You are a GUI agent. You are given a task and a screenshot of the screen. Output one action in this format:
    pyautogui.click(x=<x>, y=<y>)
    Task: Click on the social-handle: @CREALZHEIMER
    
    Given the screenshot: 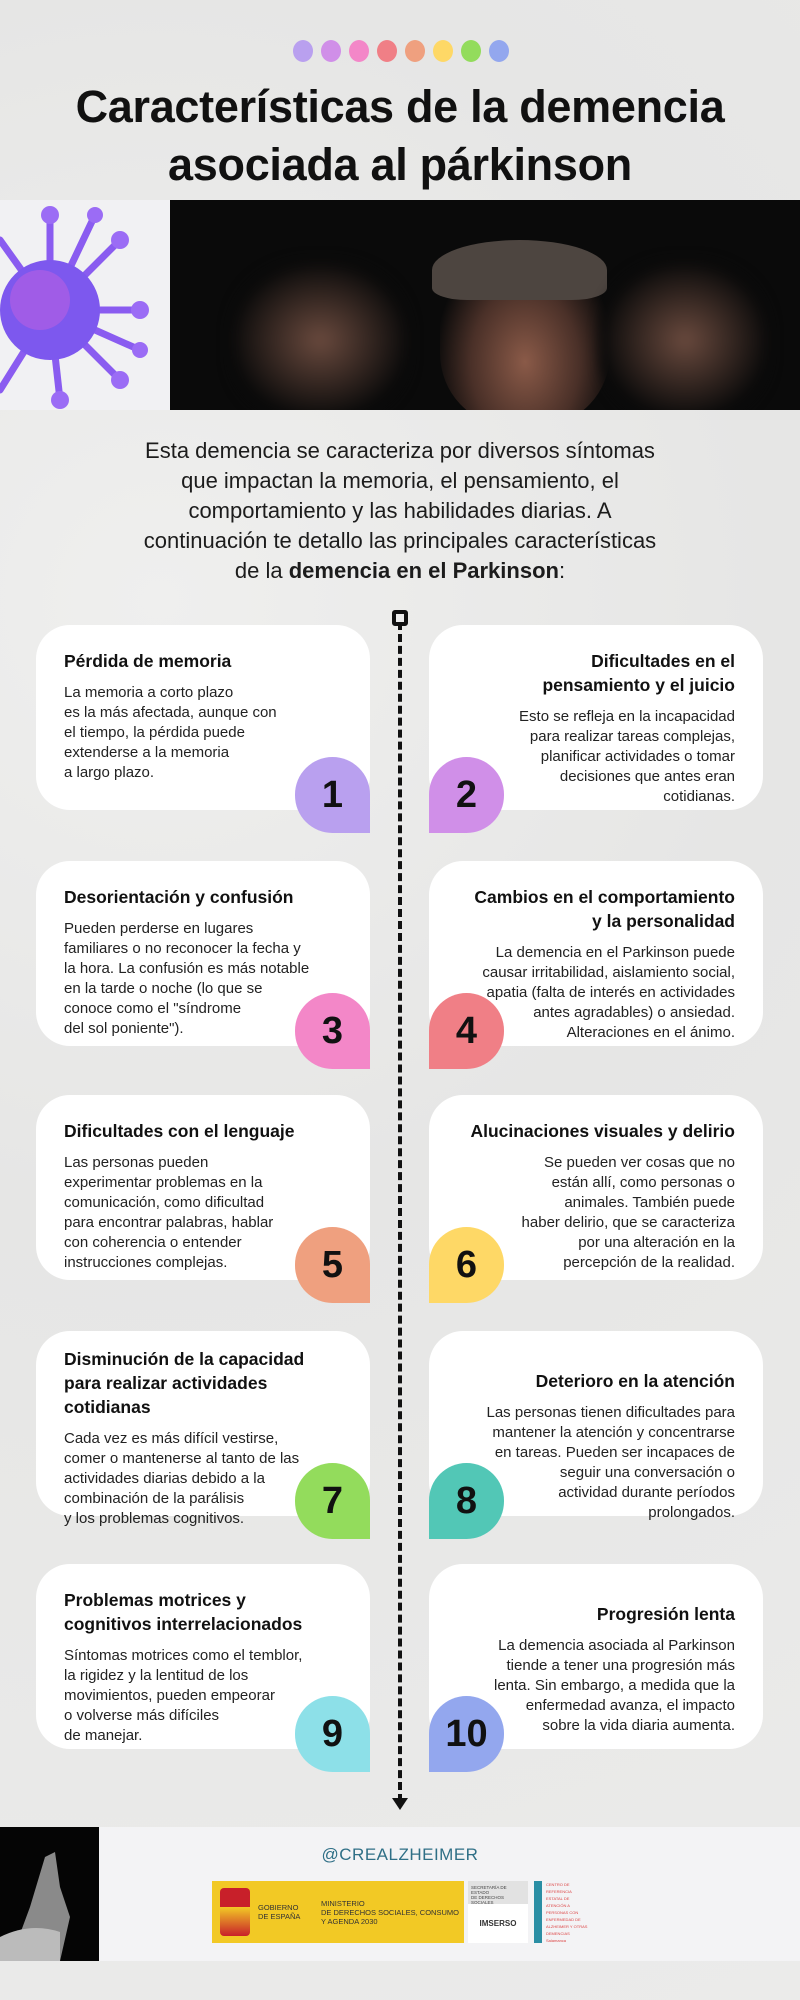 What is the action you would take?
    pyautogui.click(x=400, y=1854)
    